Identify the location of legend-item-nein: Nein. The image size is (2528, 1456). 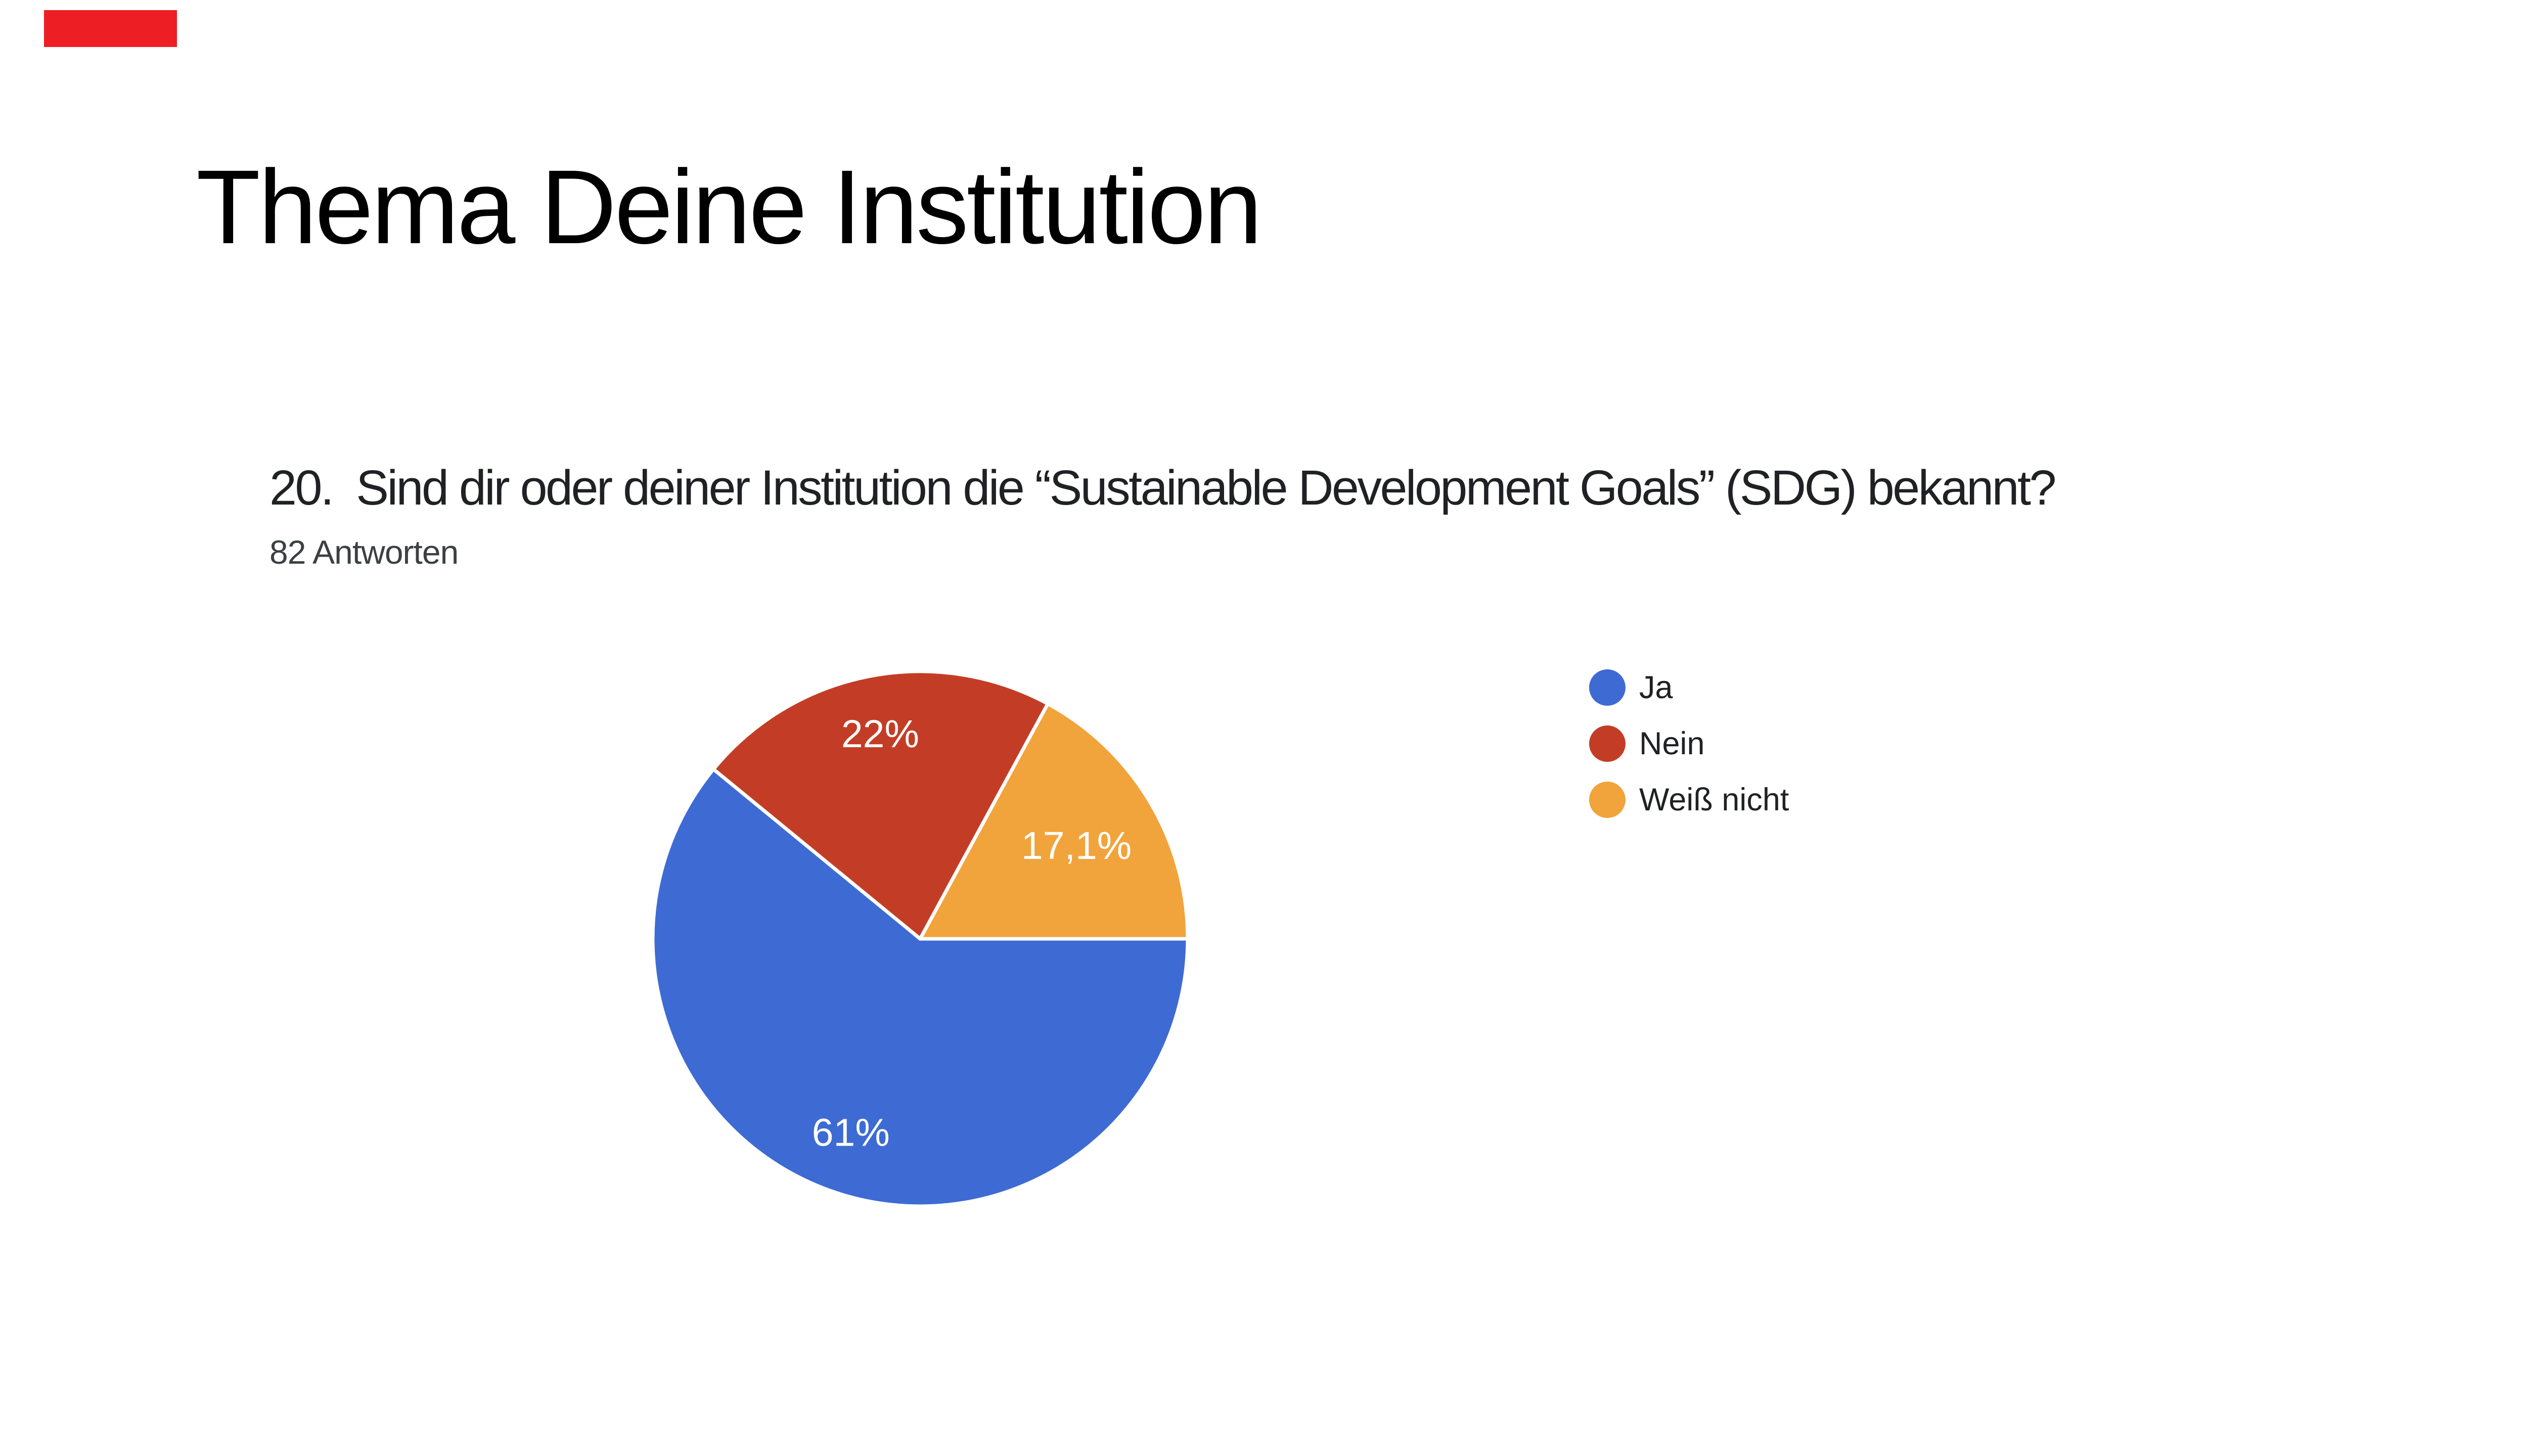
(1689, 743).